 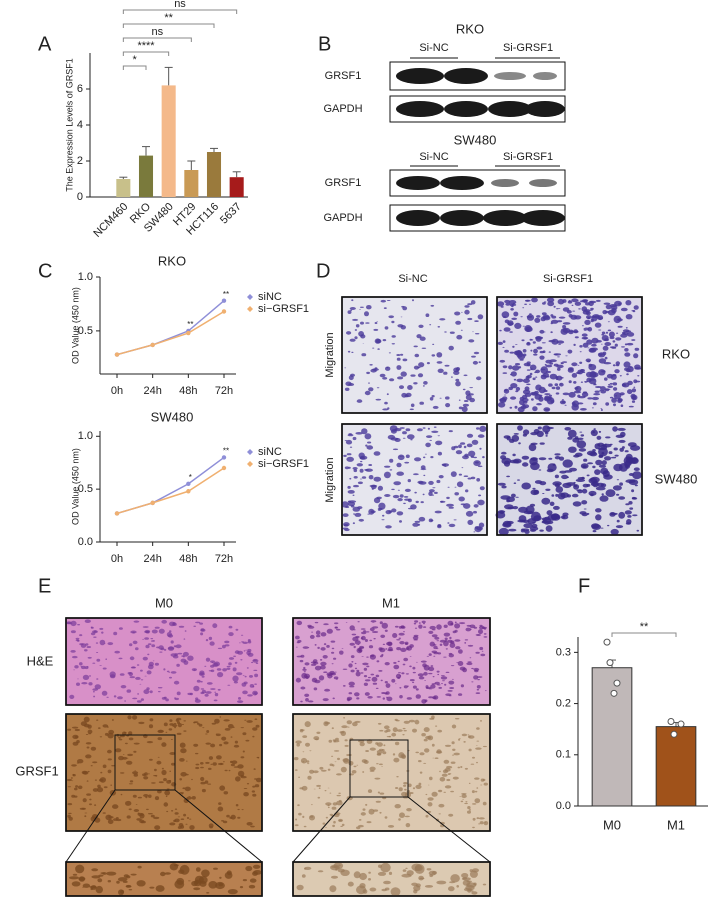 What do you see at coordinates (36, 770) in the screenshot?
I see `row-label: GRSF1` at bounding box center [36, 770].